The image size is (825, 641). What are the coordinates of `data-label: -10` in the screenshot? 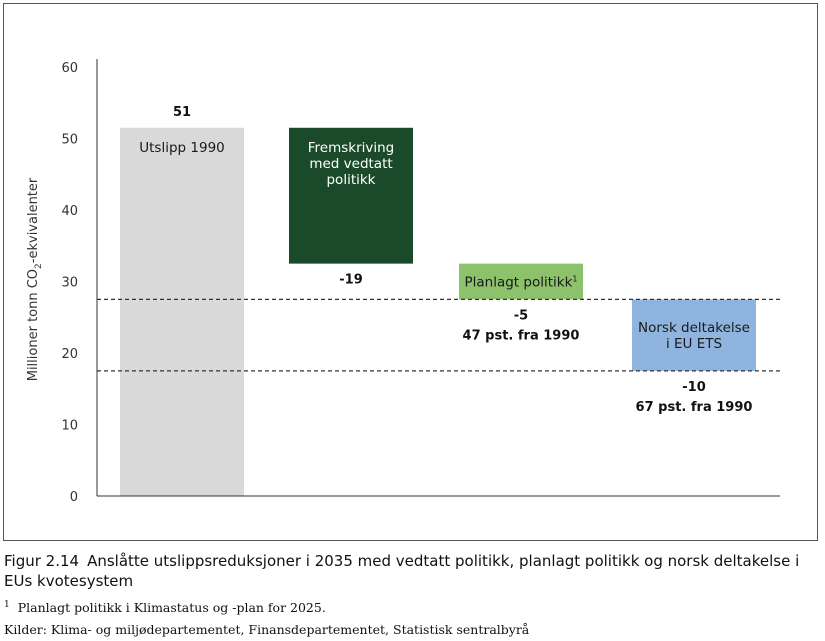 It's located at (694, 387).